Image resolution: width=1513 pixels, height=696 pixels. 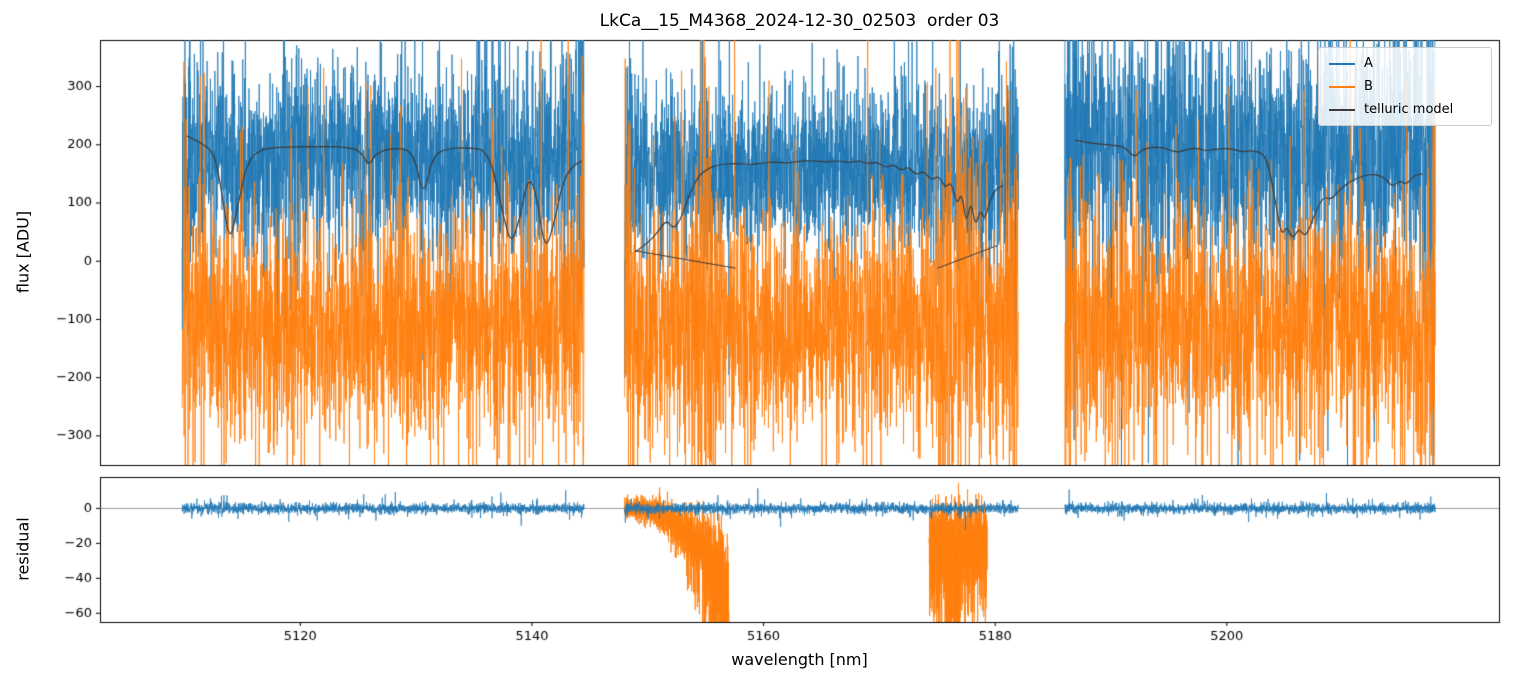 I want to click on chart-title: LkCa__15_M4368_2024-12-30_02503 order 03, so click(x=799, y=21).